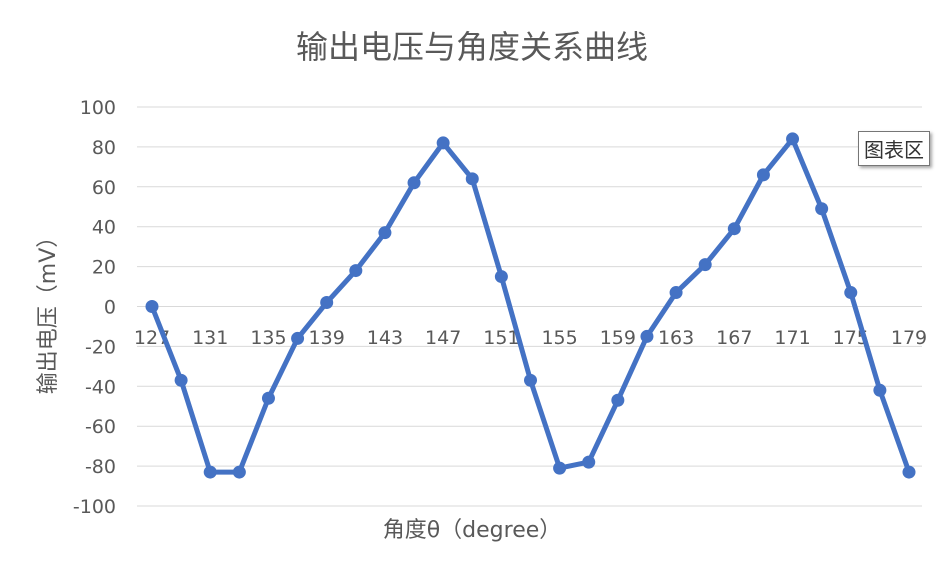 The image size is (944, 582). Describe the element at coordinates (851, 338) in the screenshot. I see `x-tick-label: 175` at that location.